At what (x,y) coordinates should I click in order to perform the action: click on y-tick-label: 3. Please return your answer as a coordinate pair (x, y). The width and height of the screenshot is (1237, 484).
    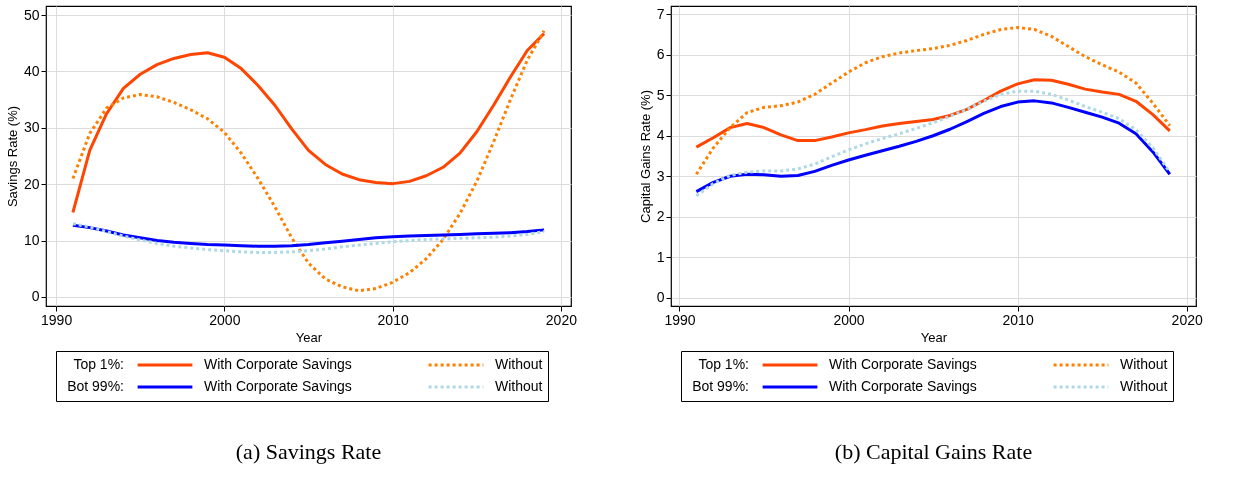
    Looking at the image, I should click on (660, 175).